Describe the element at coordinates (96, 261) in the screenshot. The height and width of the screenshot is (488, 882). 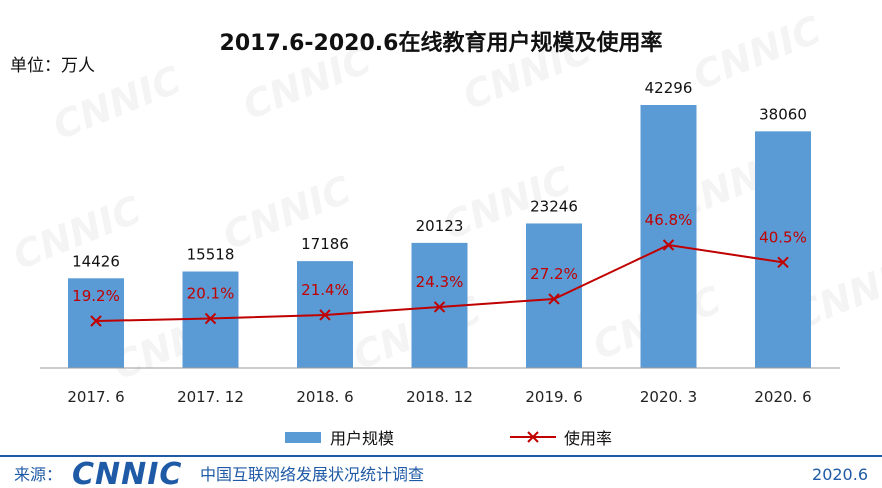
I see `bar-value-label-0: 14426` at that location.